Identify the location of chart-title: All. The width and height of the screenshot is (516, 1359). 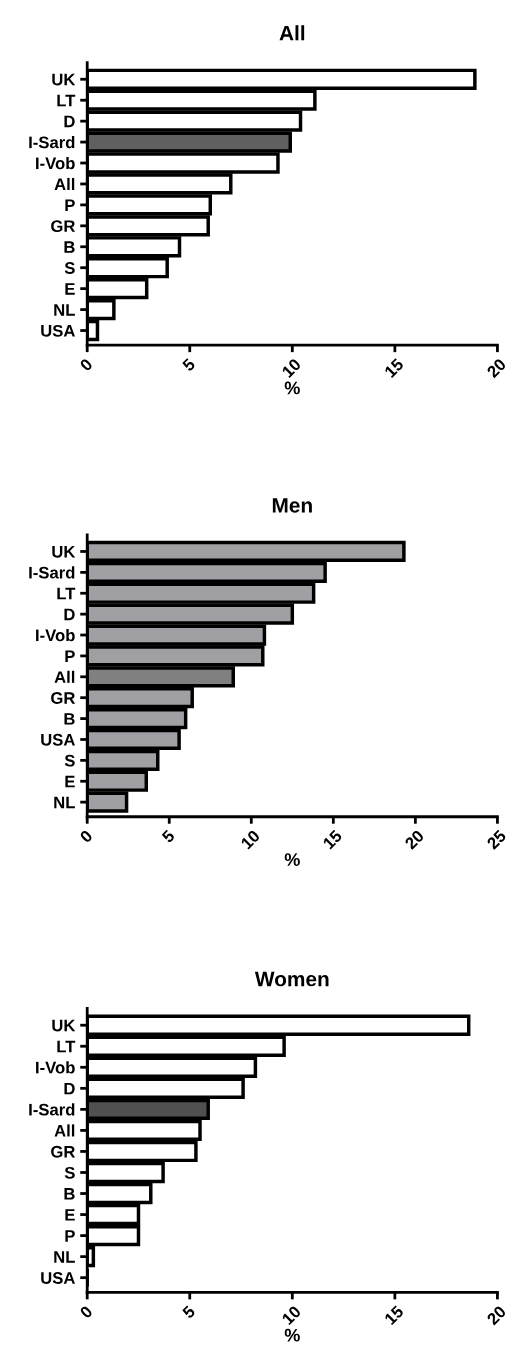
(292, 33).